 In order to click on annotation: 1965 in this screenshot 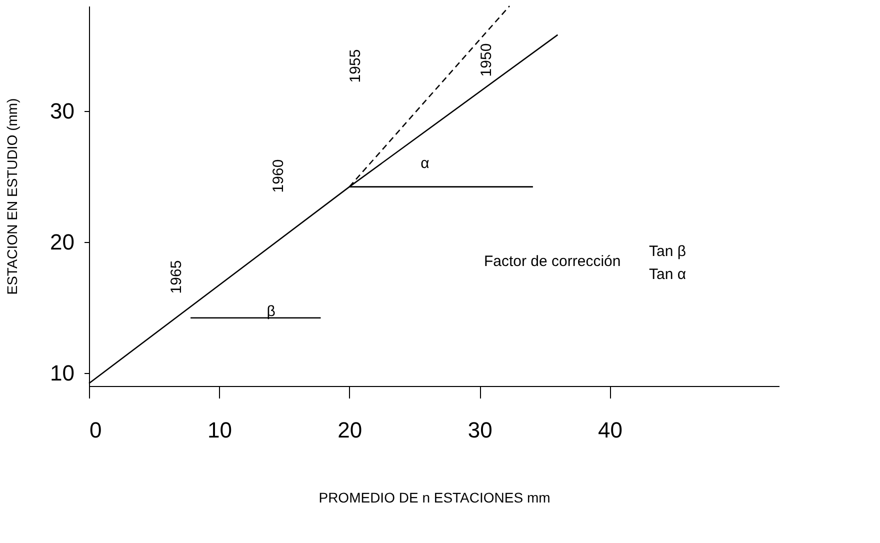, I will do `click(176, 277)`.